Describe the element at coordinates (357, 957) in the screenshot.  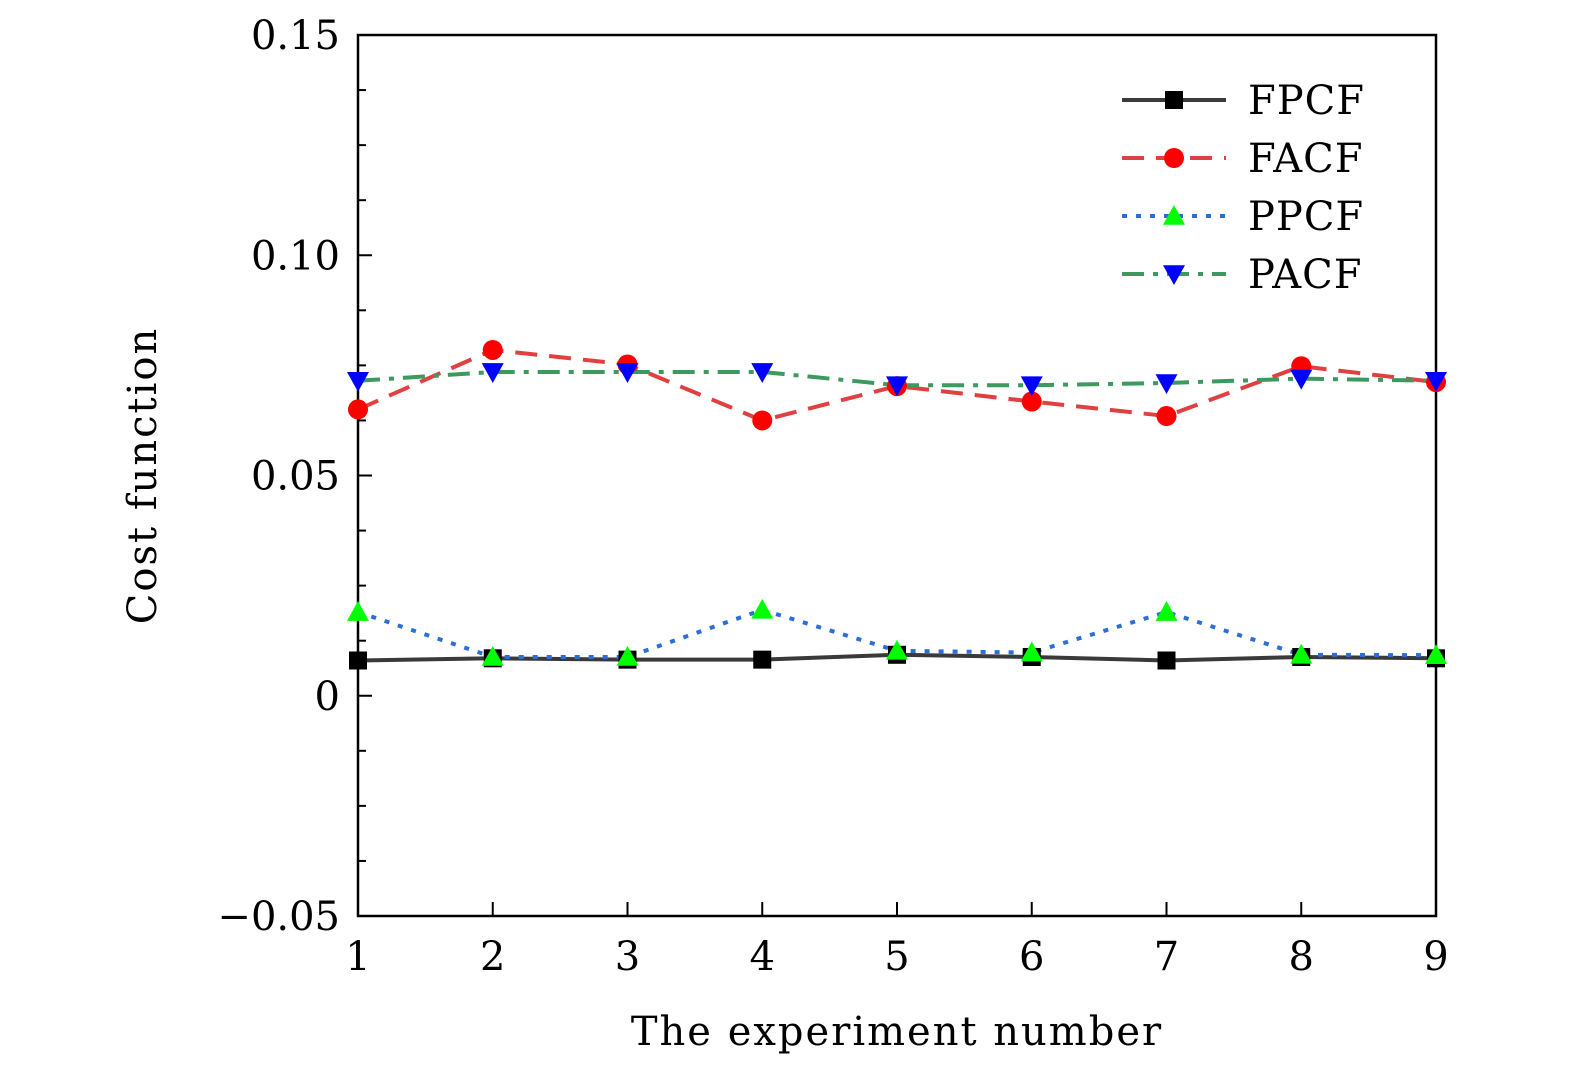
I see `x-tick-label: 1` at that location.